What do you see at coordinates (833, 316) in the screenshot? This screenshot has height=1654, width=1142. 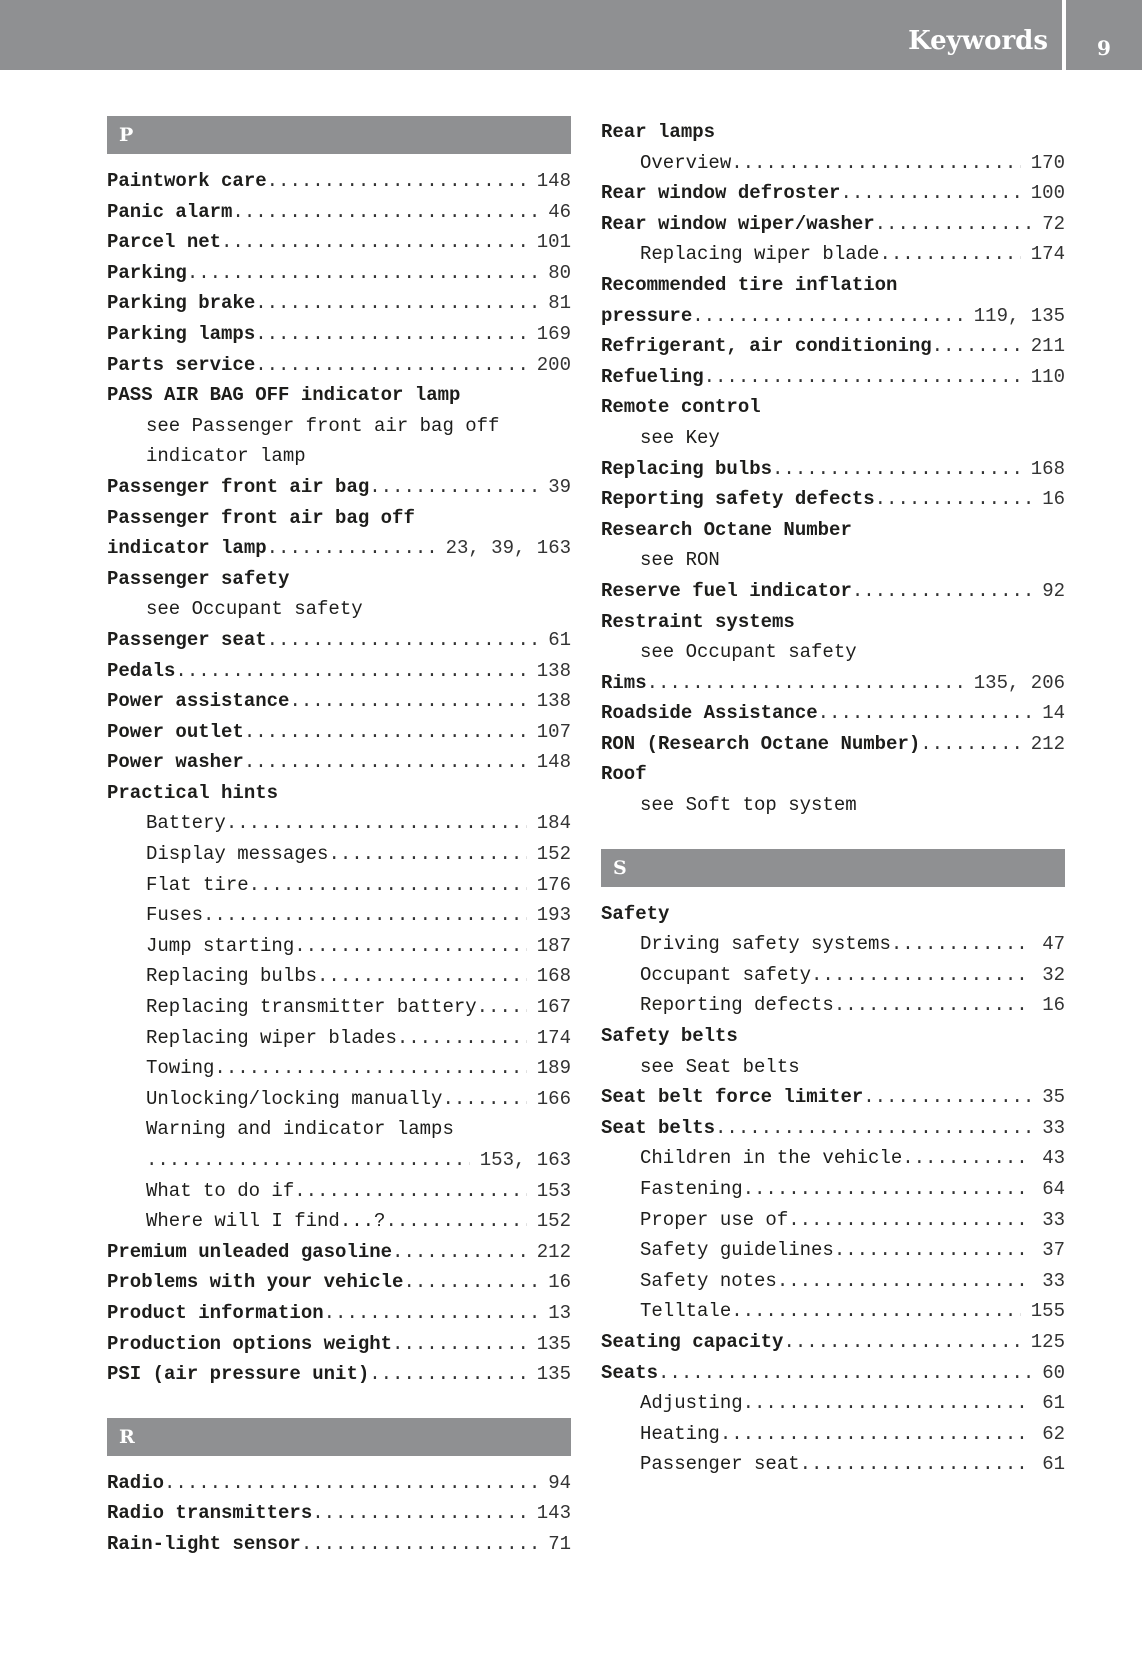 I see `index-entry: pressure 119, 135` at bounding box center [833, 316].